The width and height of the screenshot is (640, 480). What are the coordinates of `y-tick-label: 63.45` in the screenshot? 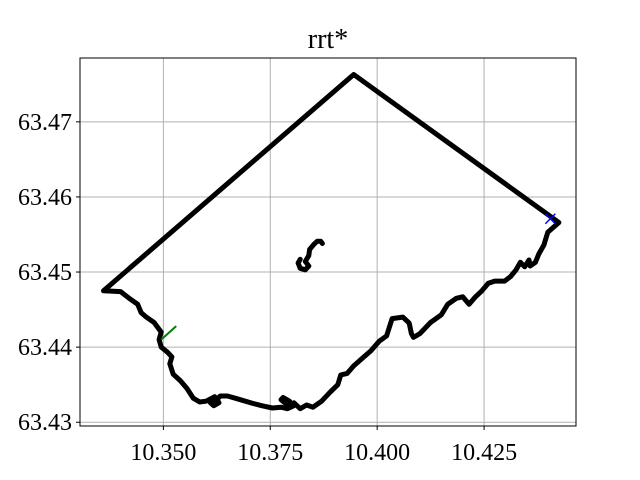 It's located at (45, 273).